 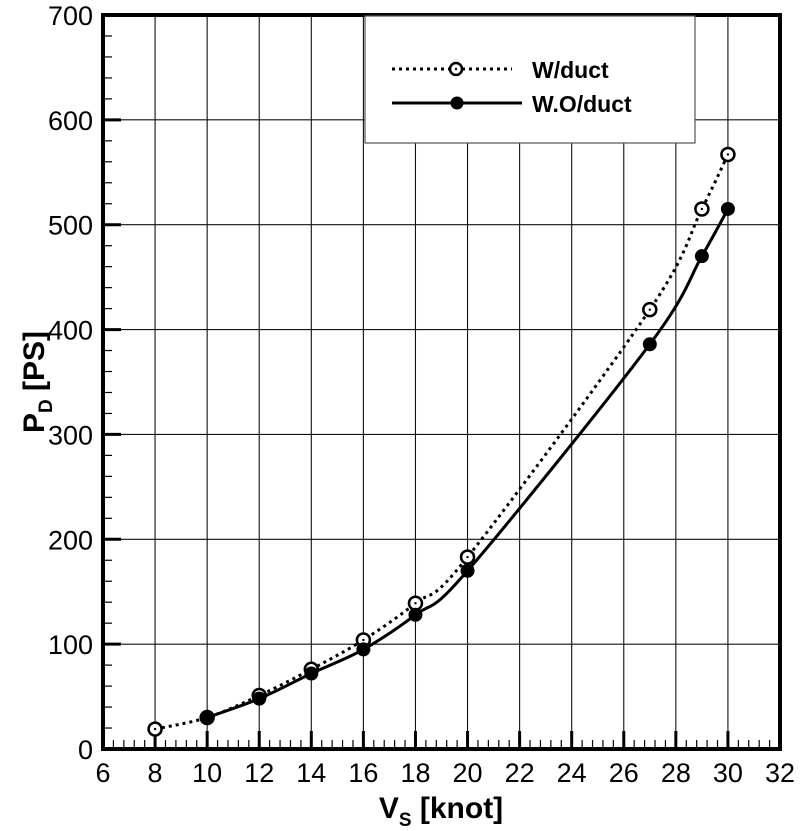 What do you see at coordinates (415, 773) in the screenshot?
I see `x-tick-label: 18` at bounding box center [415, 773].